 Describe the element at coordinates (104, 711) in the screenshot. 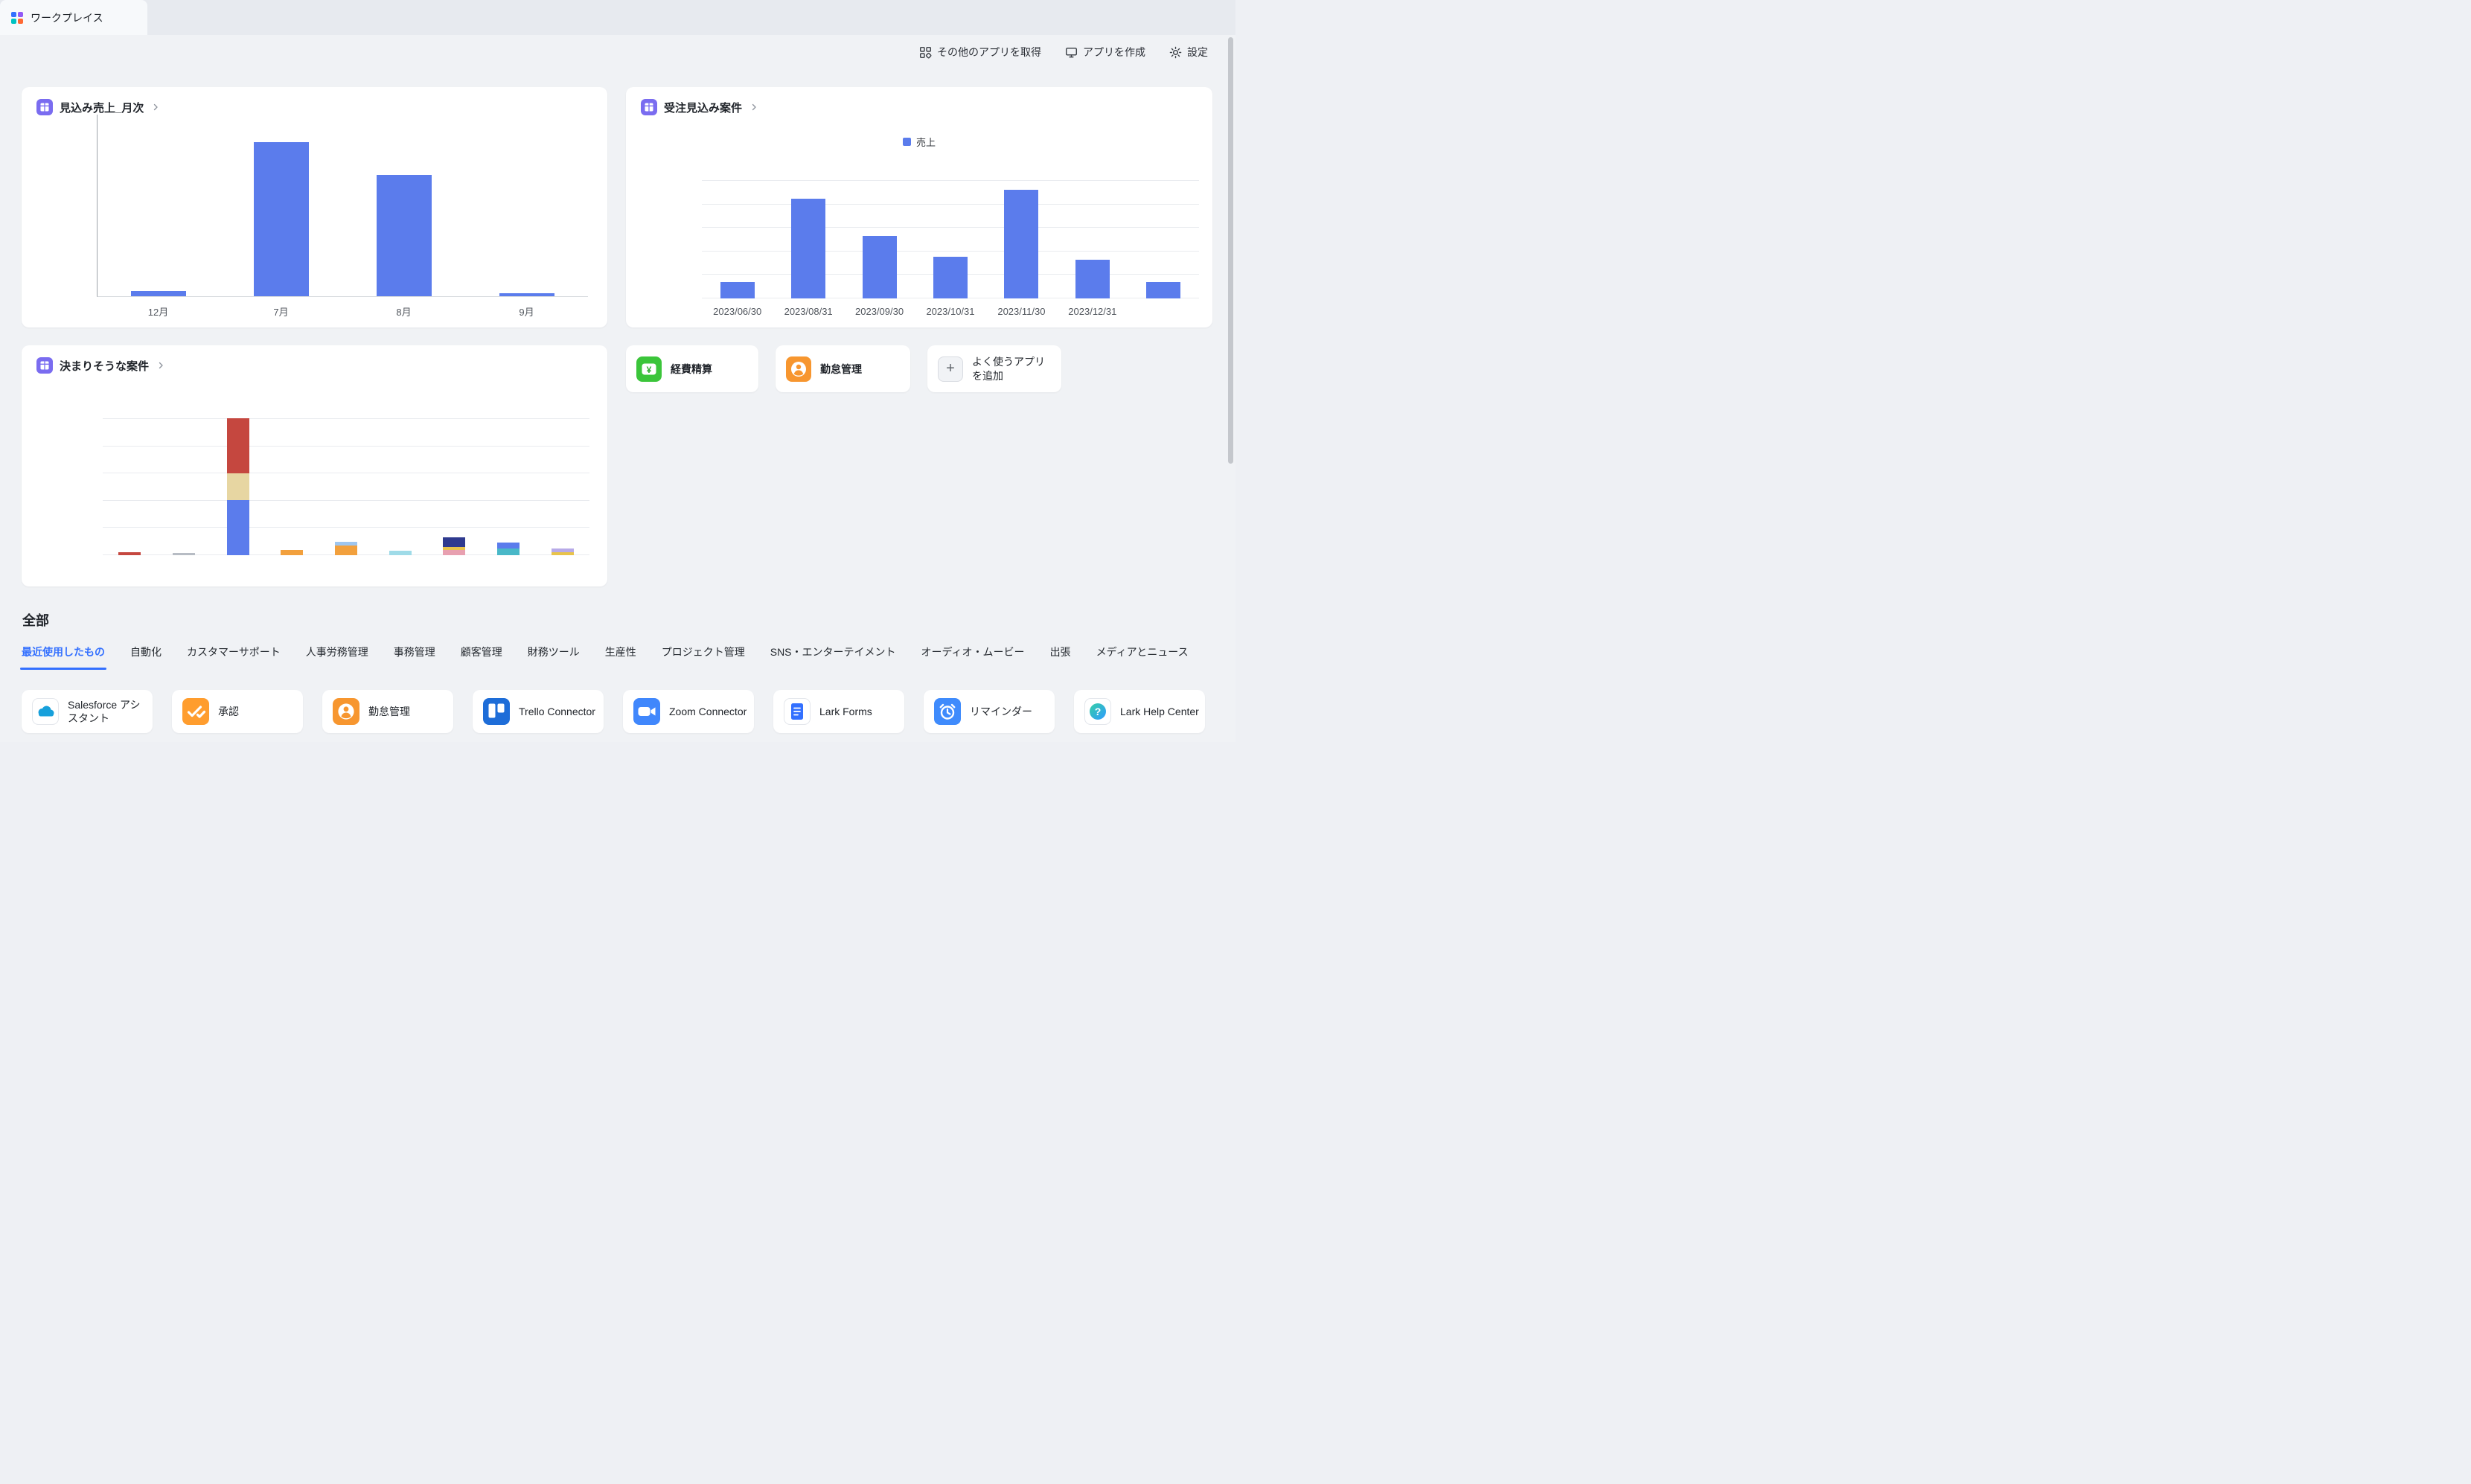

I see `app-label: Salesforce アシスタント` at that location.